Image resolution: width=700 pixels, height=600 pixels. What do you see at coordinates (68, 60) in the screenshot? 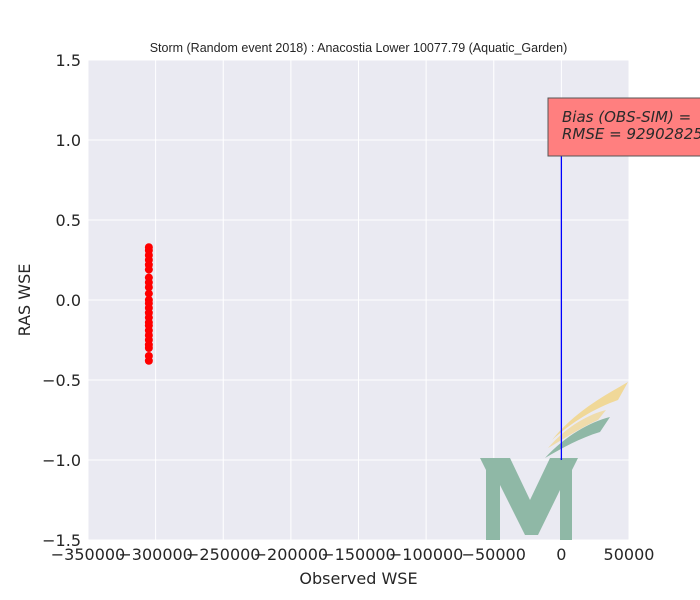
I see `y-tick-label: 1.5` at bounding box center [68, 60].